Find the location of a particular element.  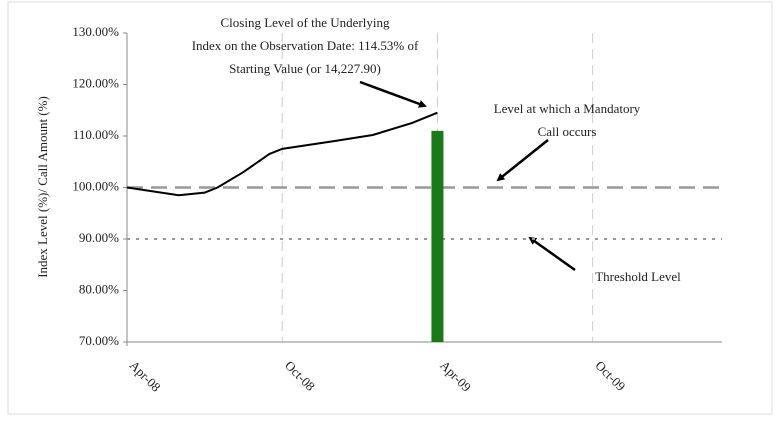

y-tick-label: 130.00% is located at coordinates (95, 31).